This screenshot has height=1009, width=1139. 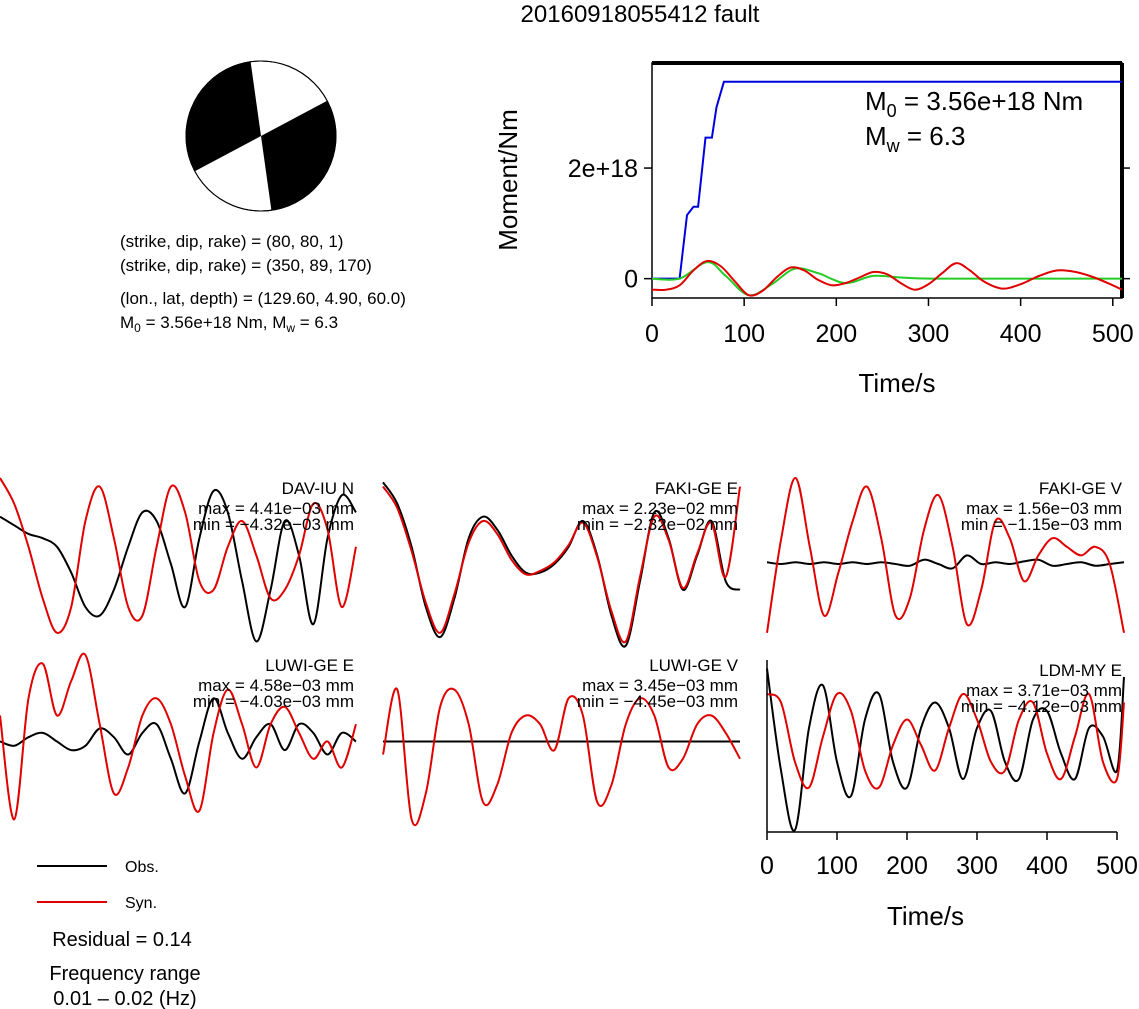 I want to click on max-amplitude-label: max = 4.58e−03 mm, so click(x=276, y=685).